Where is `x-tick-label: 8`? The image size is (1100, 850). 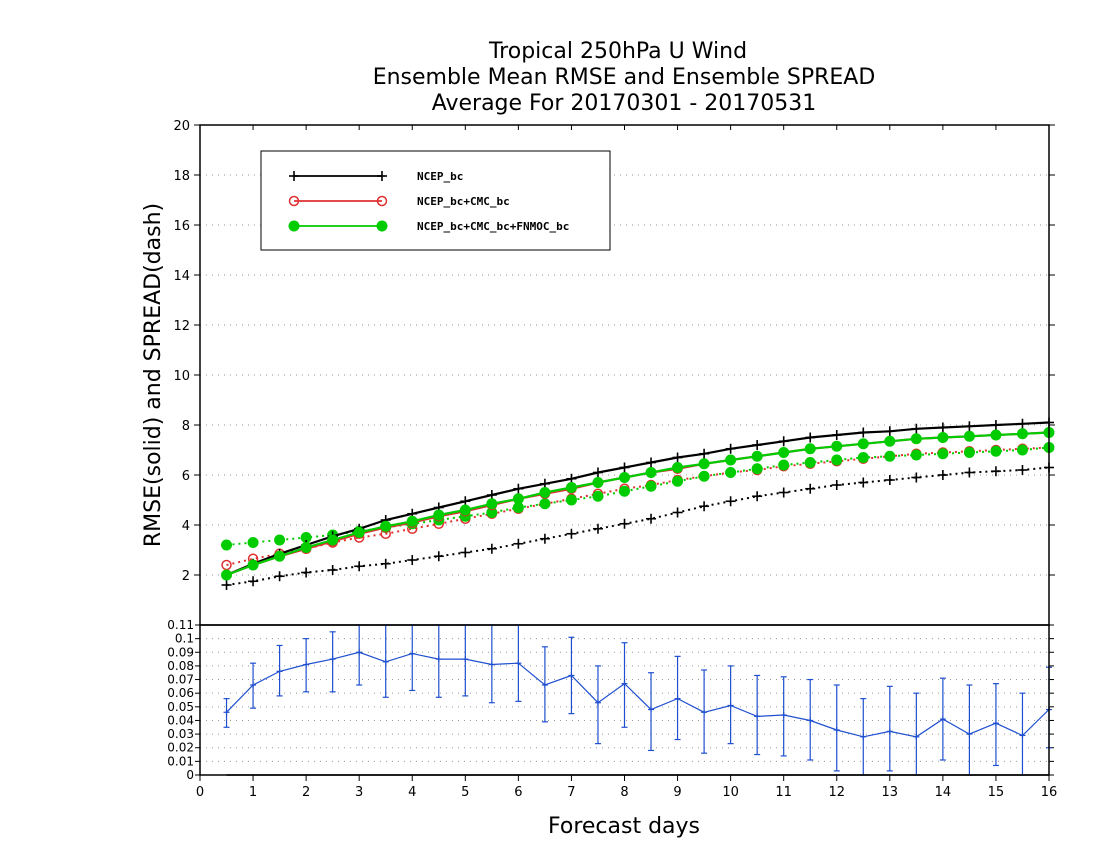 x-tick-label: 8 is located at coordinates (624, 792).